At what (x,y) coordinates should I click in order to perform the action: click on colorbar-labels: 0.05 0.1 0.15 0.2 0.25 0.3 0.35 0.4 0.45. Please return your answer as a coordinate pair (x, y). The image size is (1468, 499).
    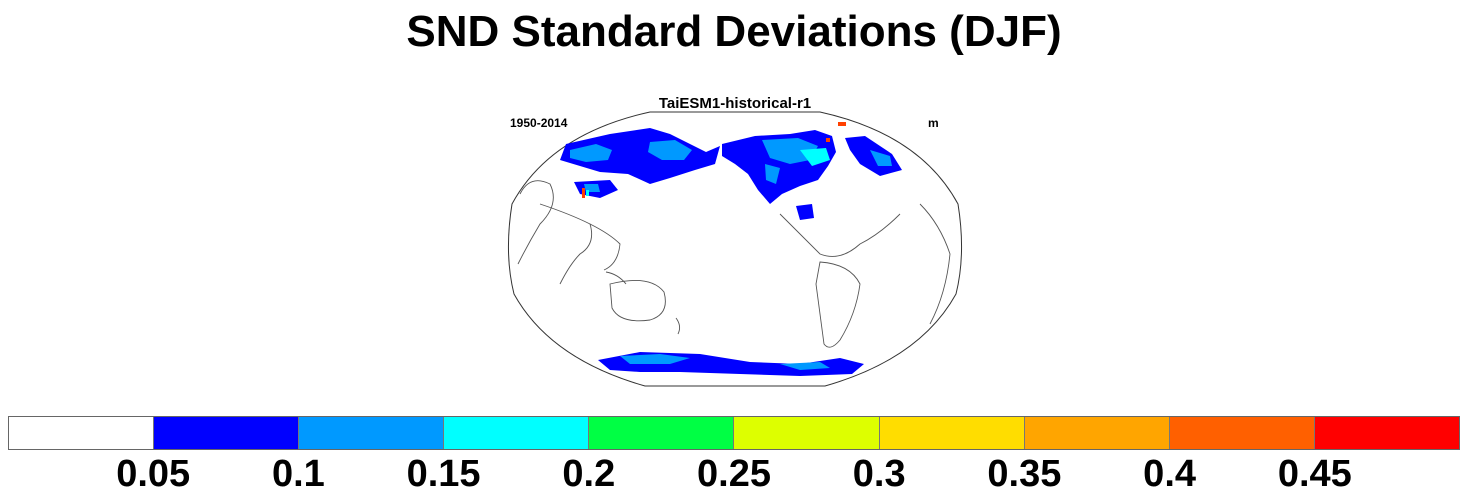
    Looking at the image, I should click on (734, 474).